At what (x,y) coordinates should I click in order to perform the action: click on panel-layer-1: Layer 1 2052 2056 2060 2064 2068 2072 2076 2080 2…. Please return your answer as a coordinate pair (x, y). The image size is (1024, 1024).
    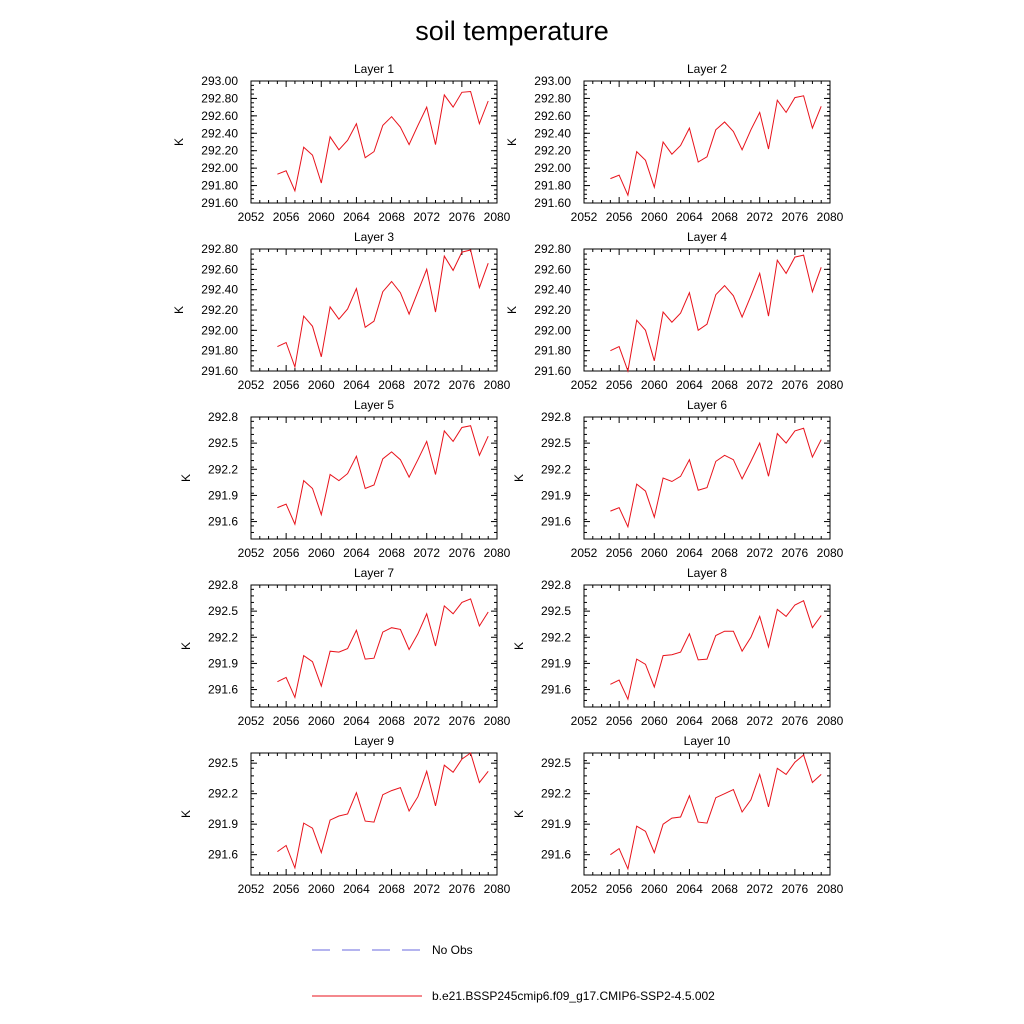
    Looking at the image, I should click on (341, 143).